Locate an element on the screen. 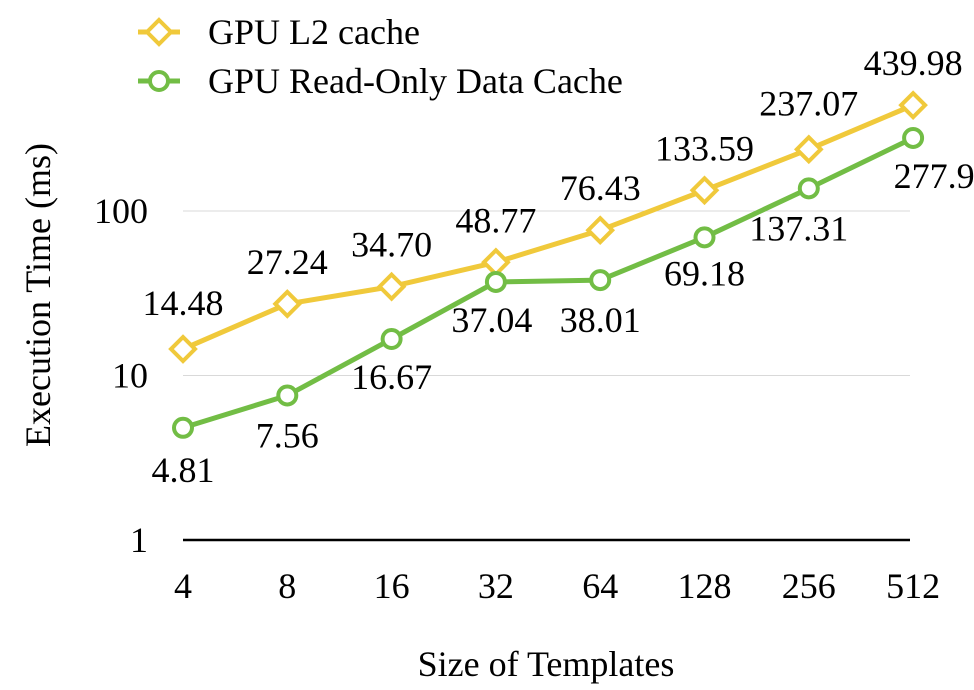 The height and width of the screenshot is (690, 974). x-tick-label: 8 is located at coordinates (287, 586).